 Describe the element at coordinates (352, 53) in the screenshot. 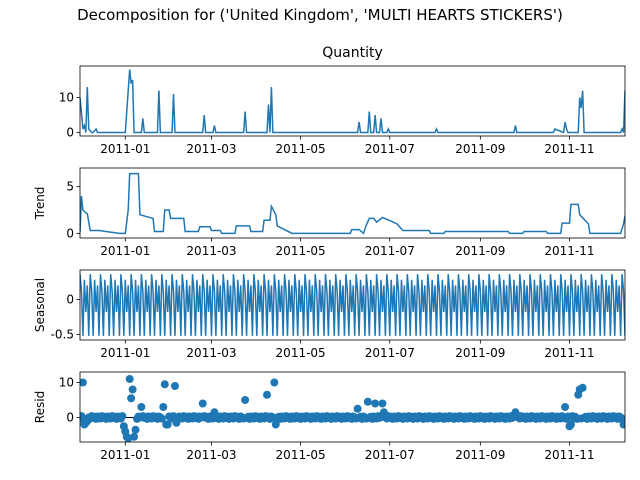

I see `panel-title: Quantity` at that location.